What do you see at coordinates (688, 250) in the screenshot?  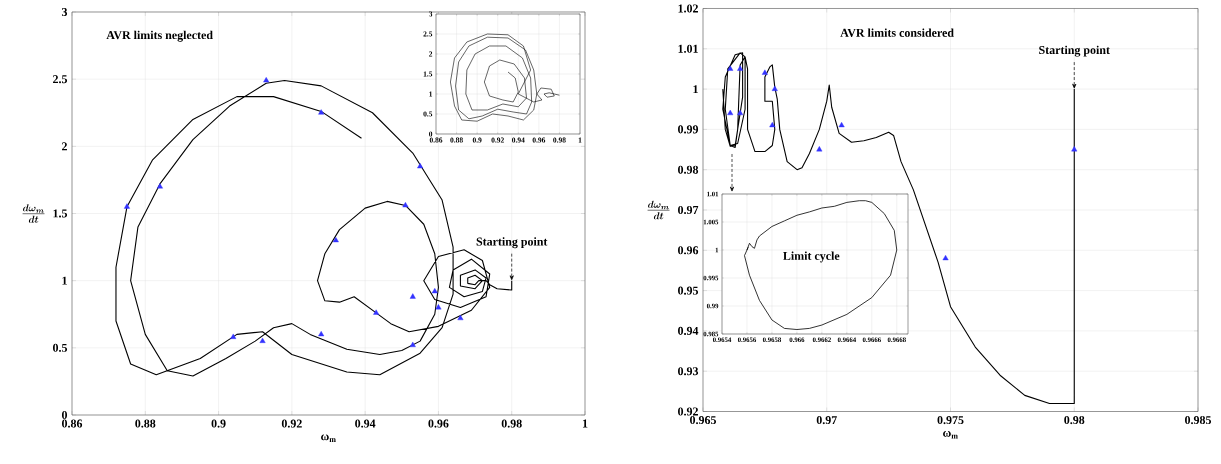 I see `y-tick-label: 0.96` at bounding box center [688, 250].